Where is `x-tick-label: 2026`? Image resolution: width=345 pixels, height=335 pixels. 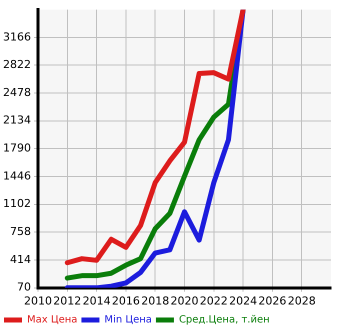
x-tick-label: 2026 is located at coordinates (272, 301).